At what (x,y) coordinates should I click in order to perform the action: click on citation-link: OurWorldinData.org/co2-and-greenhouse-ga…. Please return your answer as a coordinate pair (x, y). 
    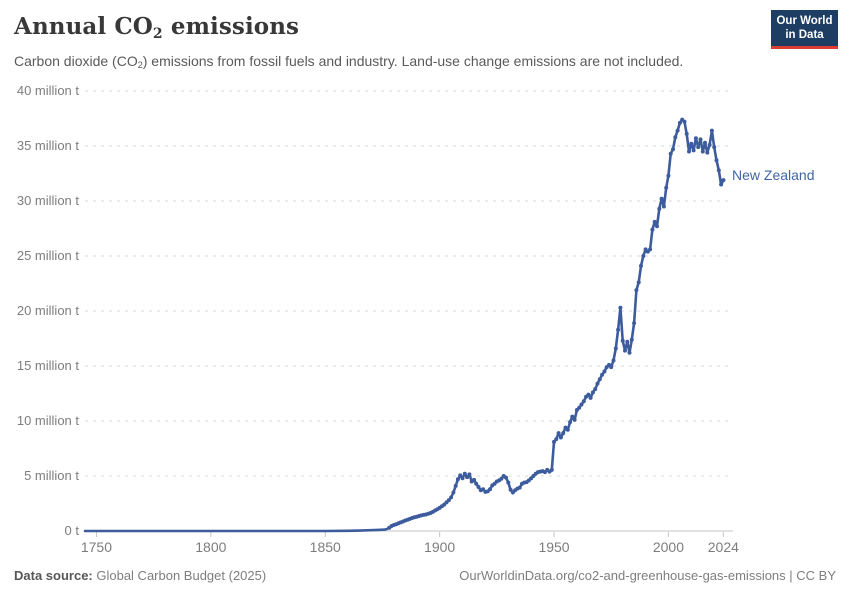
    Looking at the image, I should click on (647, 575).